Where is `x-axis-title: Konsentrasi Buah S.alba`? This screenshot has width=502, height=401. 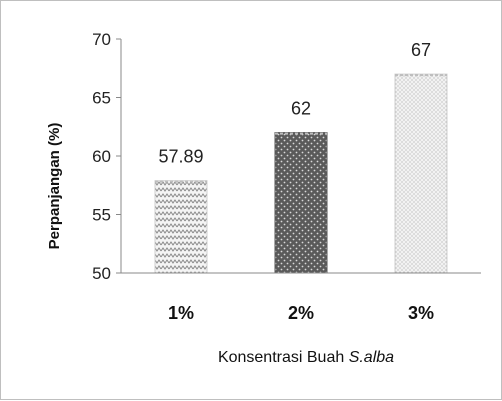
x-axis-title: Konsentrasi Buah S.alba is located at coordinates (306, 357).